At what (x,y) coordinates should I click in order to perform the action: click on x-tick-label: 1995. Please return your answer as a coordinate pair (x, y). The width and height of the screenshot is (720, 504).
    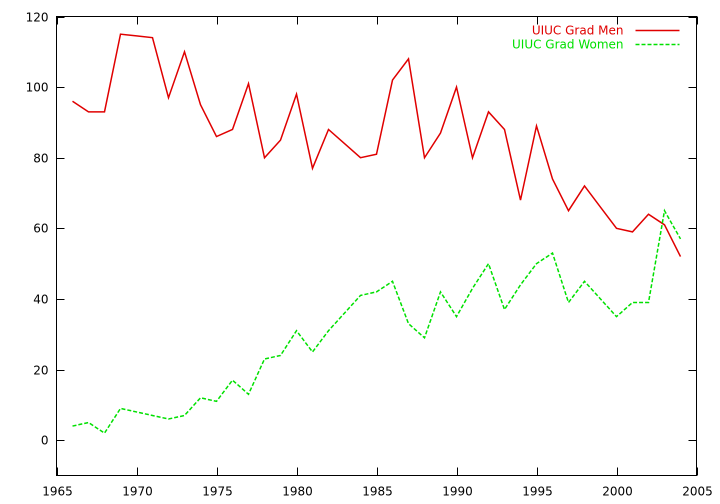
    Looking at the image, I should click on (537, 492).